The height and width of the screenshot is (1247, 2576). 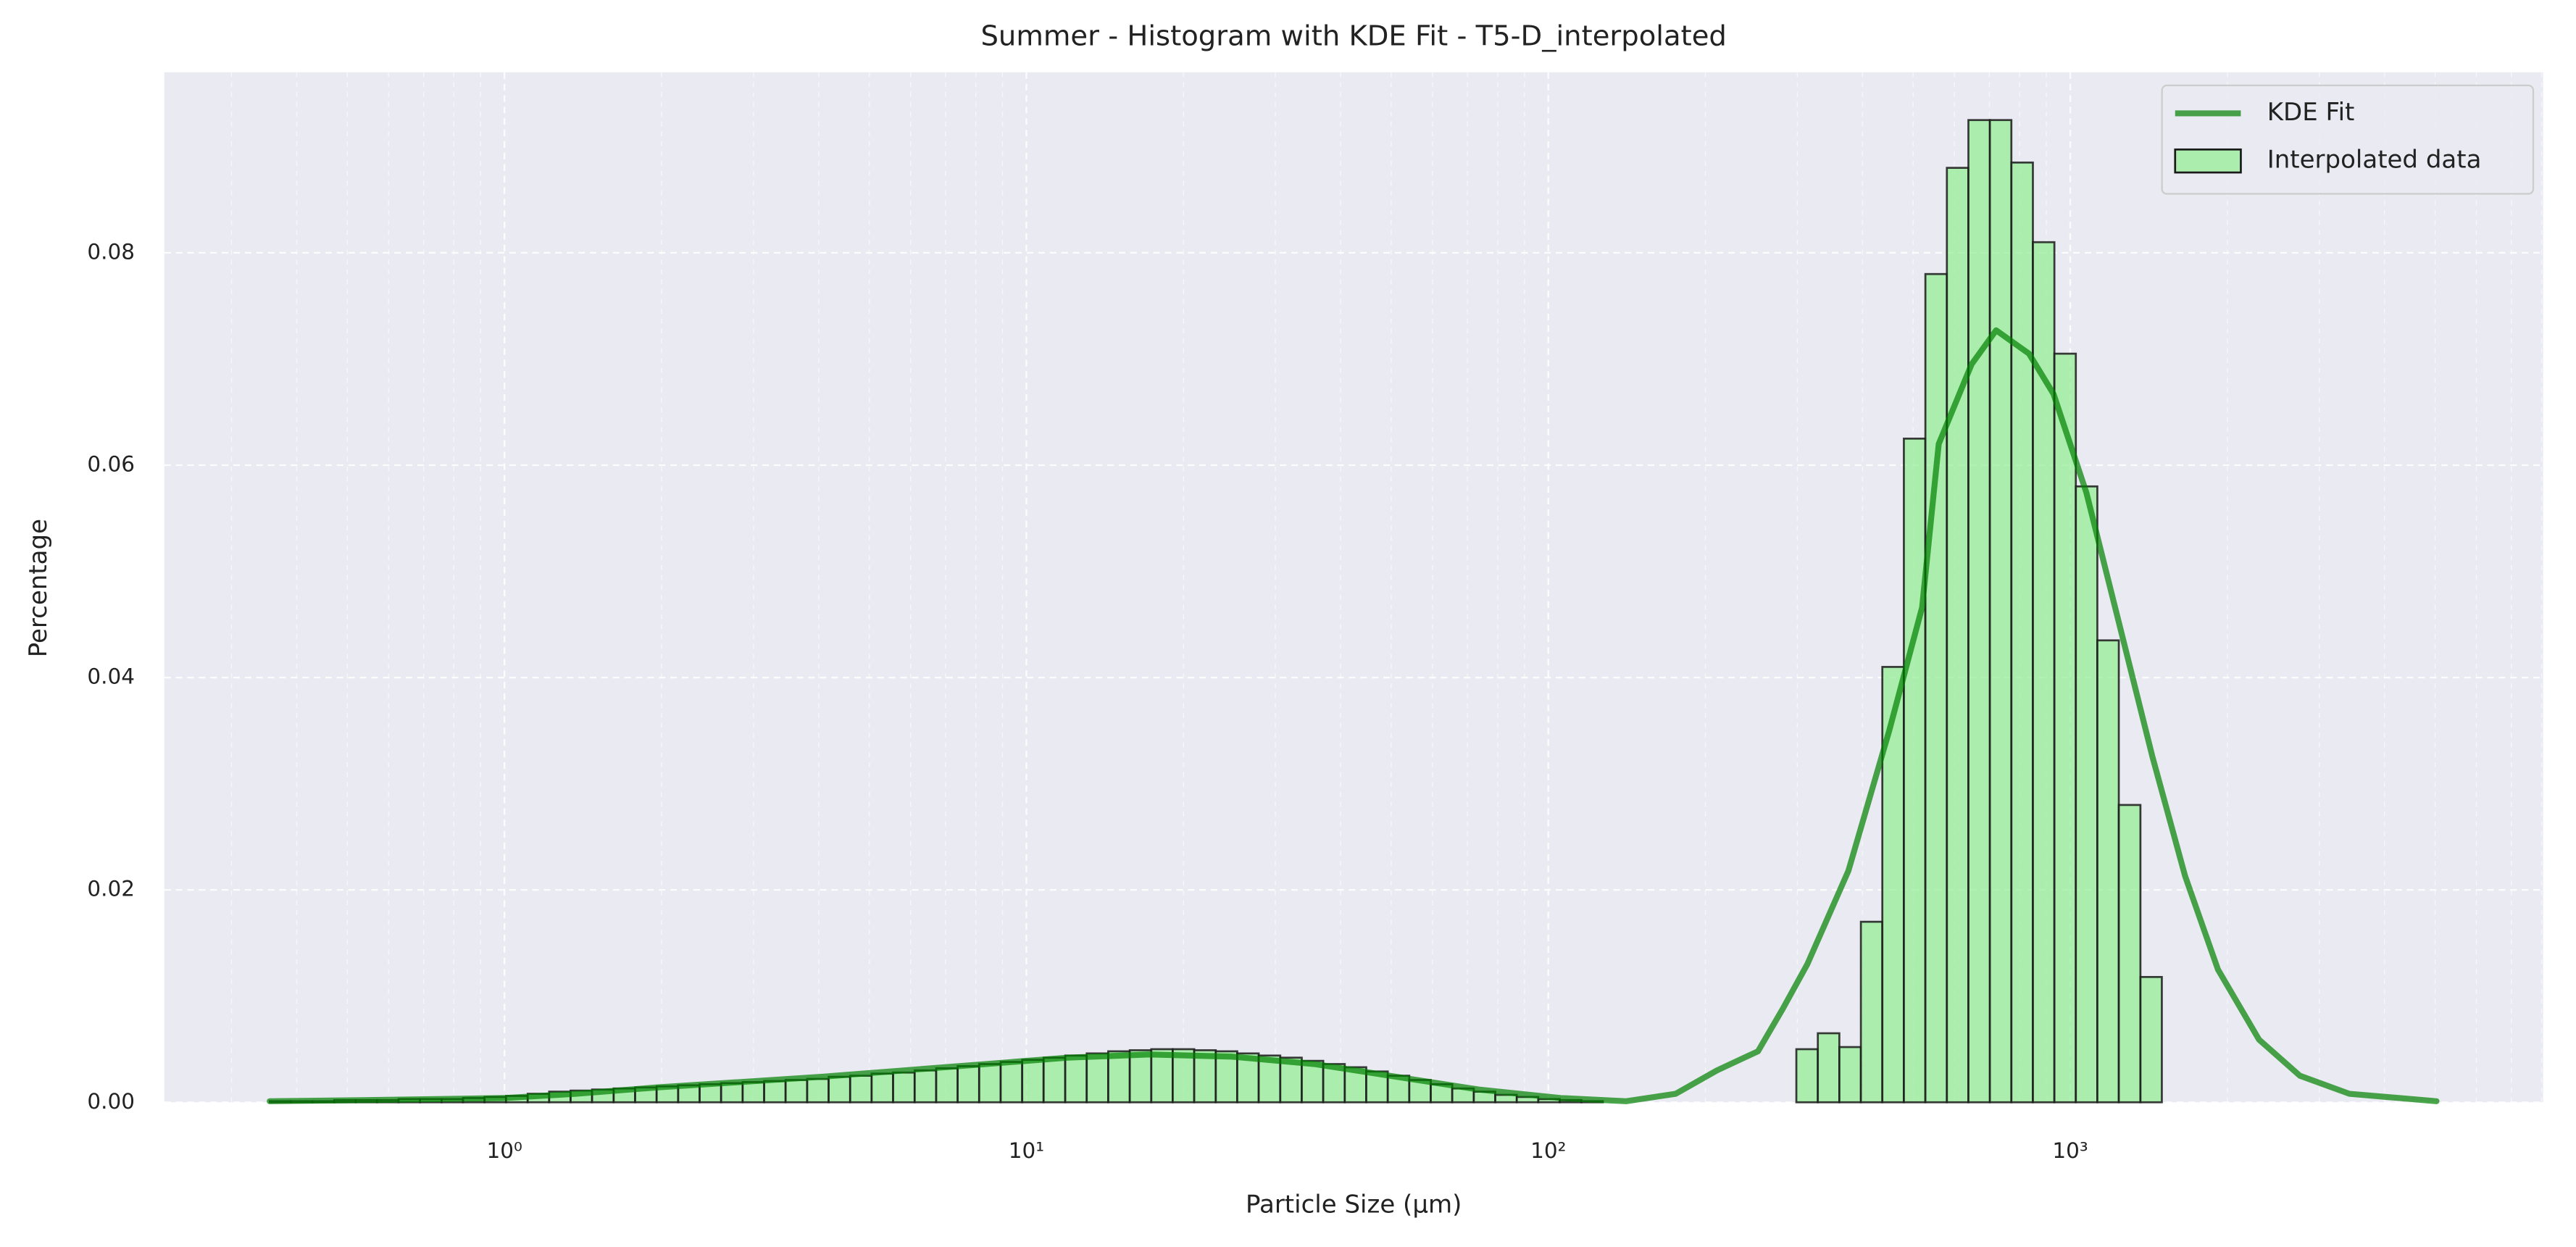 What do you see at coordinates (111, 889) in the screenshot?
I see `y-tick-label: 0.02` at bounding box center [111, 889].